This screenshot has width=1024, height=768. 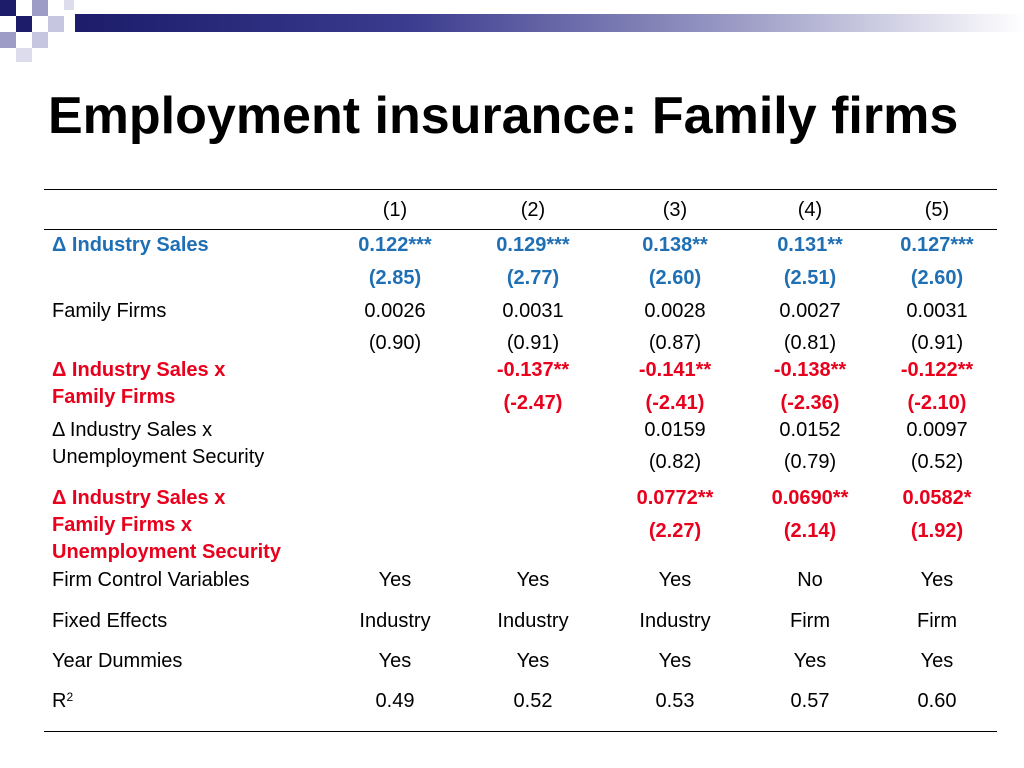 I want to click on tstat-cell: (2.85), so click(x=395, y=278).